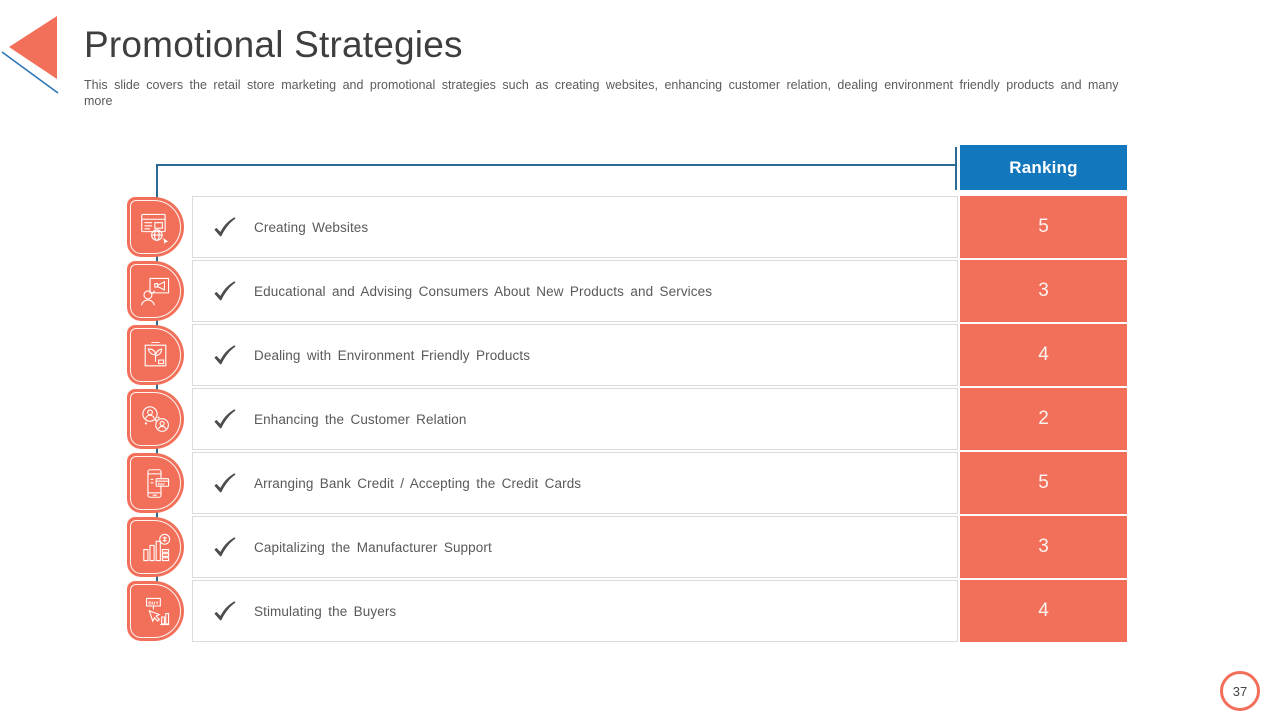  I want to click on table-row: Stimulating the Buyers 4, so click(659, 611).